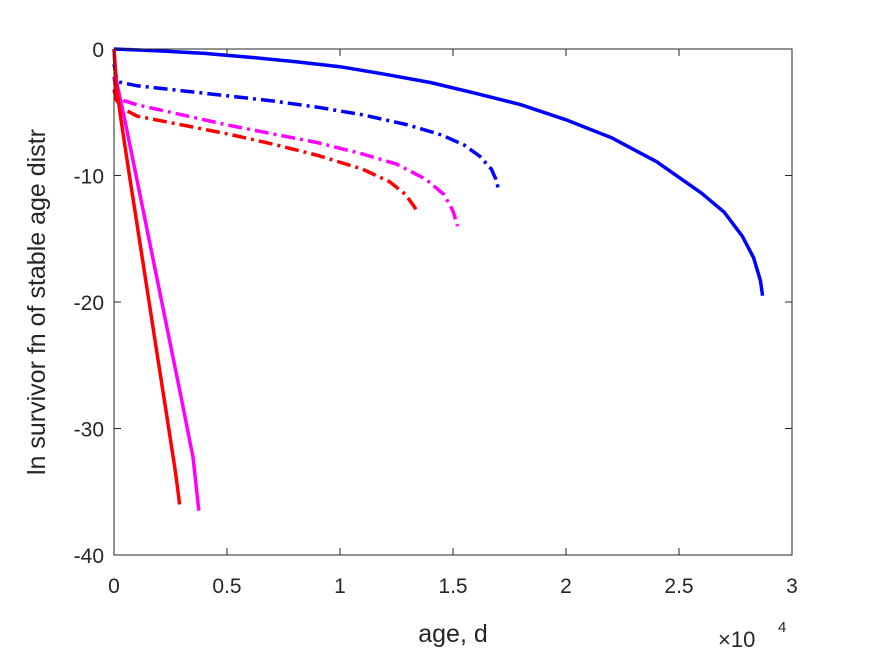 The height and width of the screenshot is (656, 875). What do you see at coordinates (452, 586) in the screenshot?
I see `x-tick-label: 1.5` at bounding box center [452, 586].